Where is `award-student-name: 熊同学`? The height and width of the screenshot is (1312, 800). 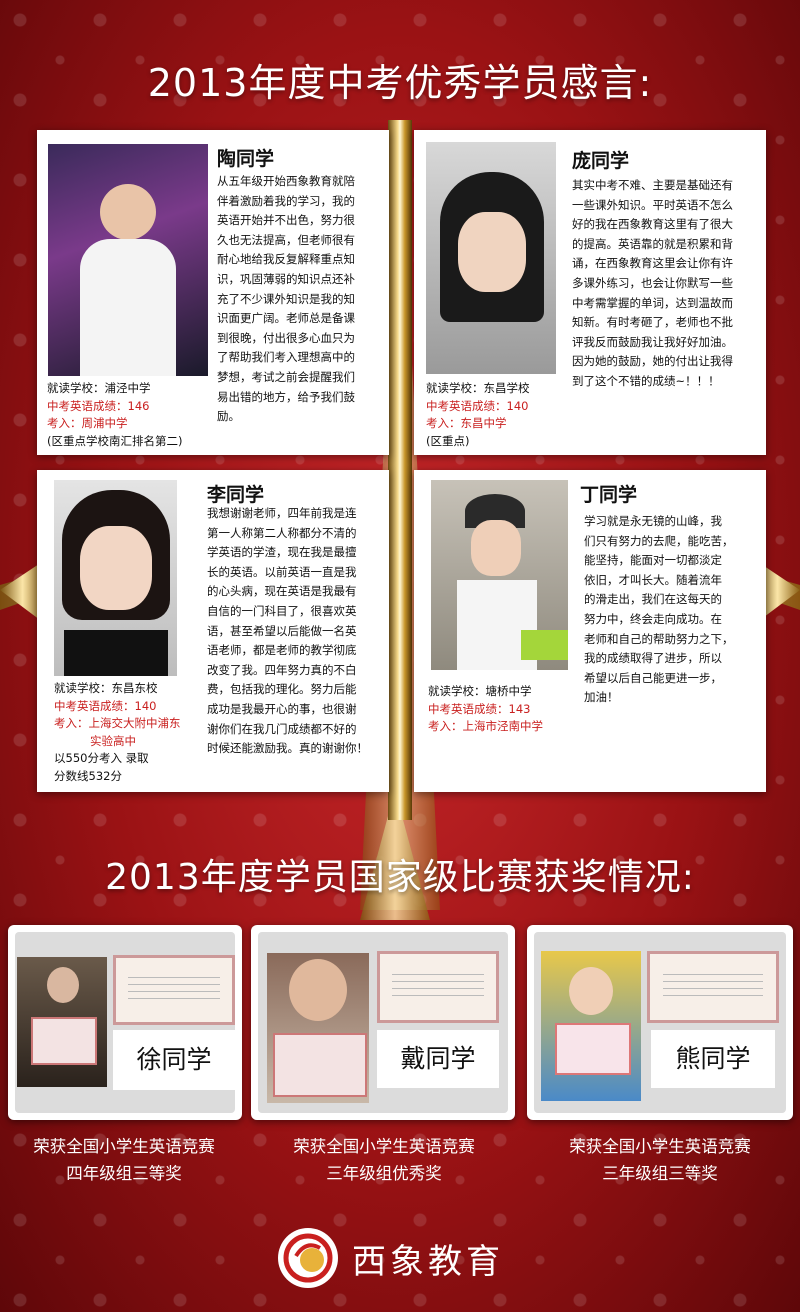 award-student-name: 熊同学 is located at coordinates (713, 1059).